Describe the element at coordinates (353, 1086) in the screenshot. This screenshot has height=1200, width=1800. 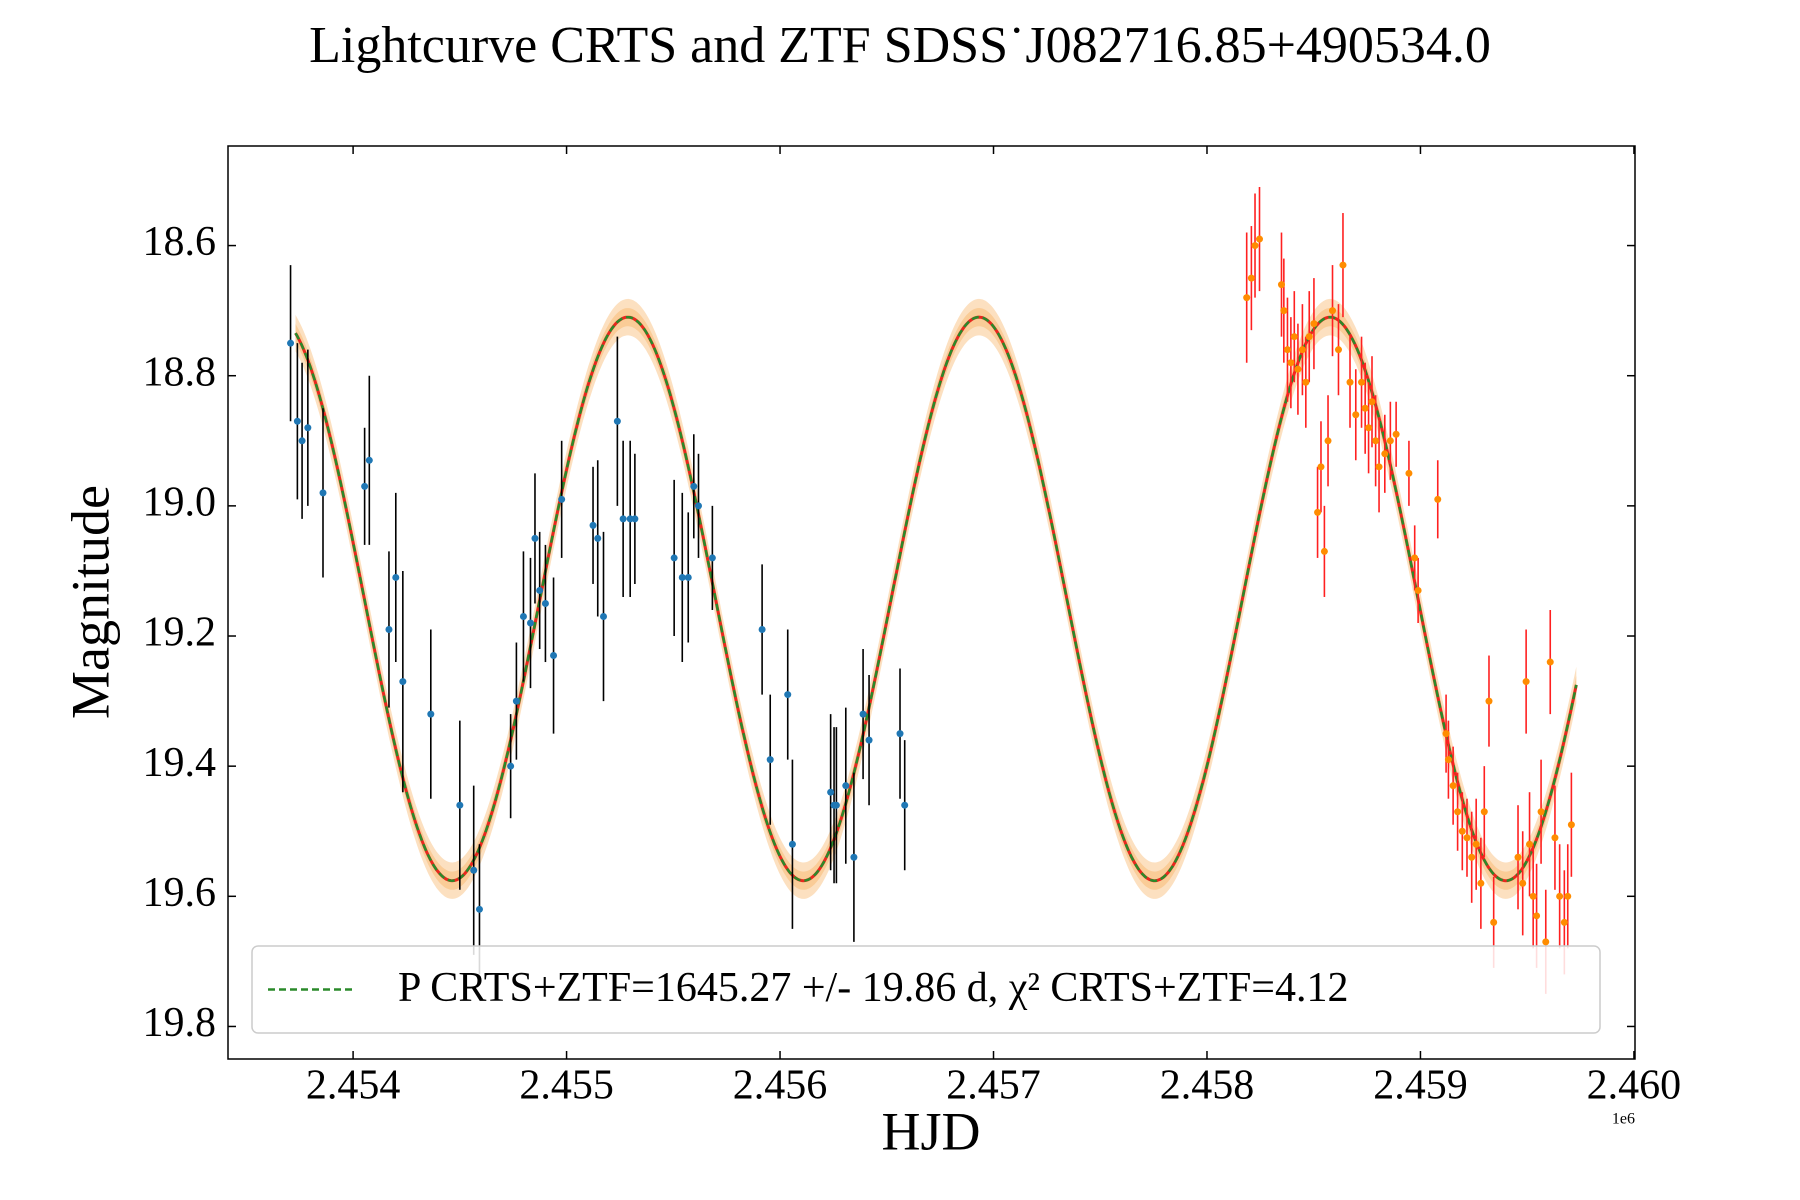
I see `x-tick-label: 2.454` at that location.